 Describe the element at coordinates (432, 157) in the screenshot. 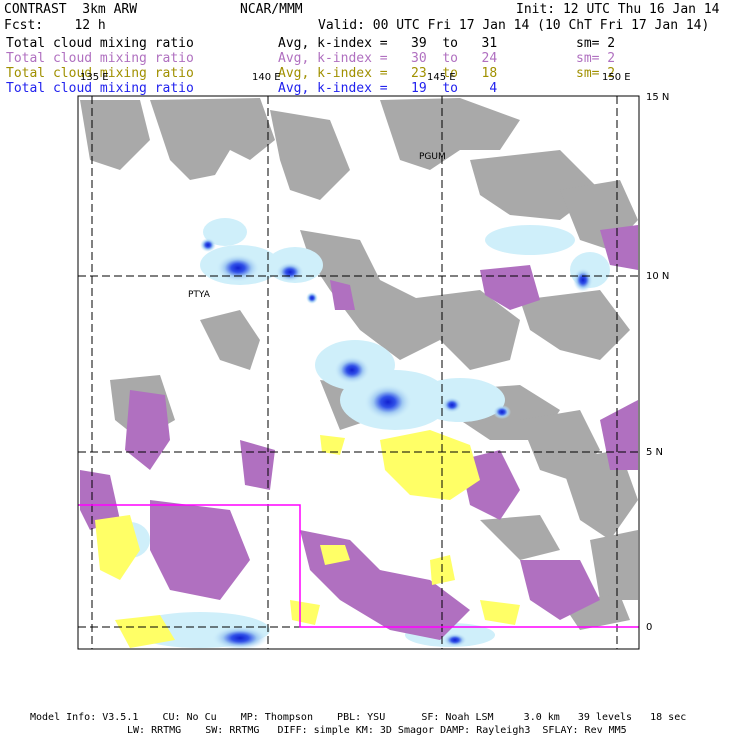

I see `station-label-pgum: PGUM` at that location.